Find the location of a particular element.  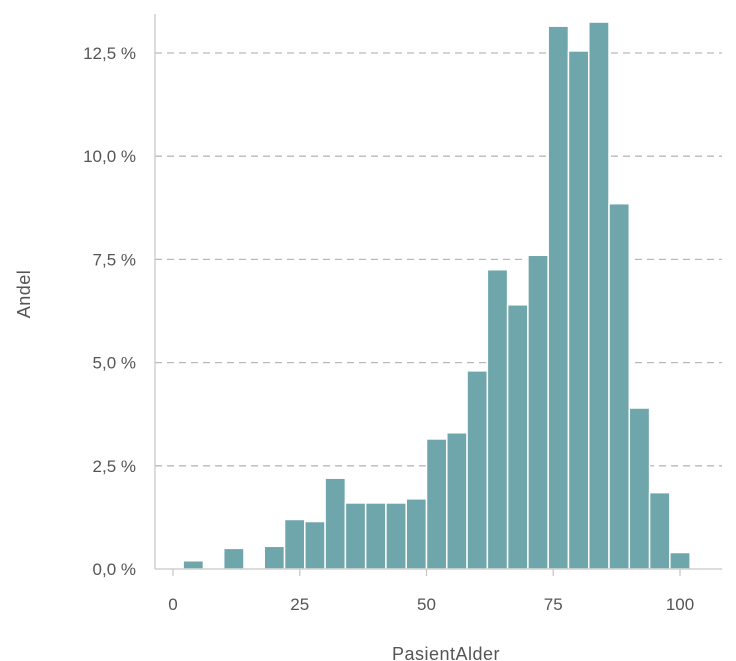

x-tick-label: 75 is located at coordinates (553, 604).